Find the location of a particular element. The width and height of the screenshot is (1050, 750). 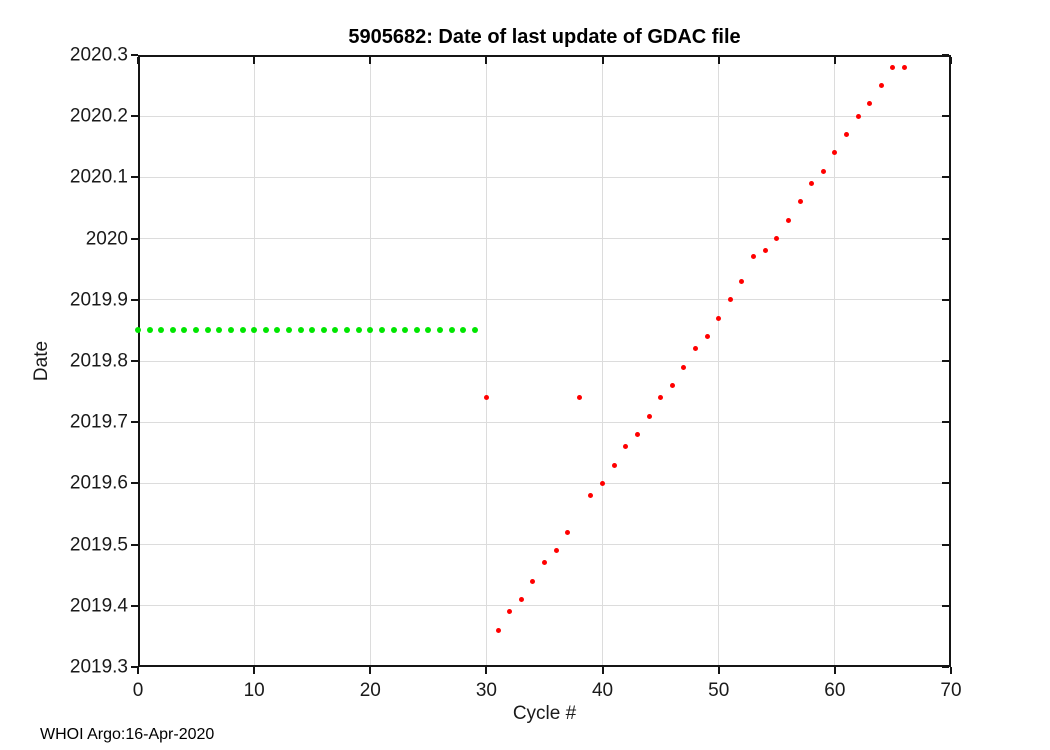

x-tick-label: 70 is located at coordinates (951, 690).